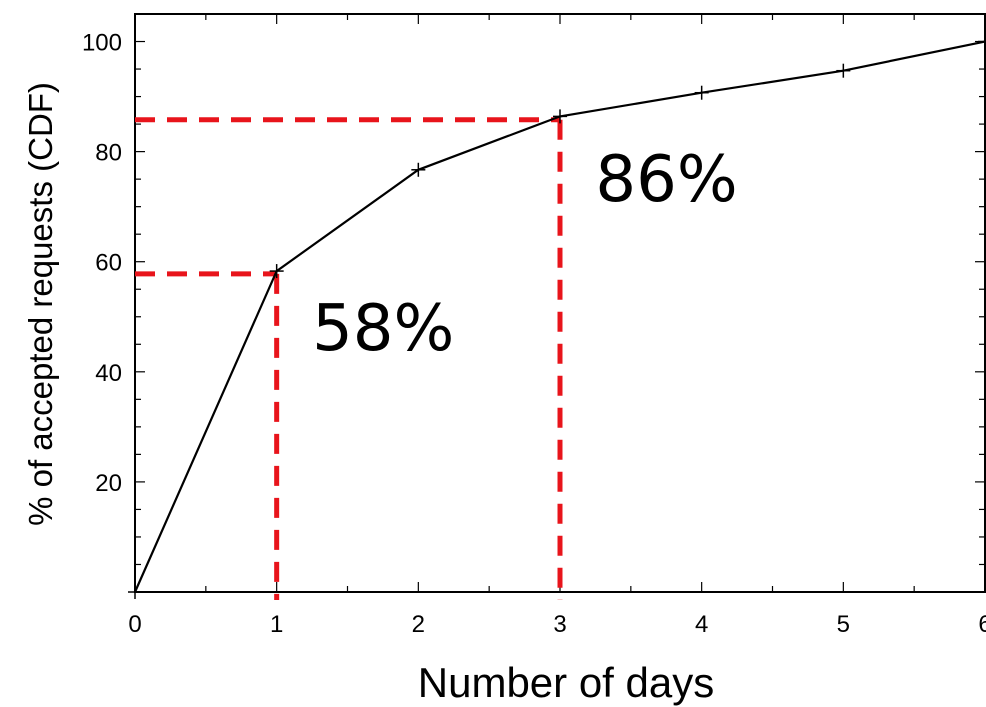 This screenshot has height=707, width=986. Describe the element at coordinates (108, 263) in the screenshot. I see `y-tick-label: 60` at that location.